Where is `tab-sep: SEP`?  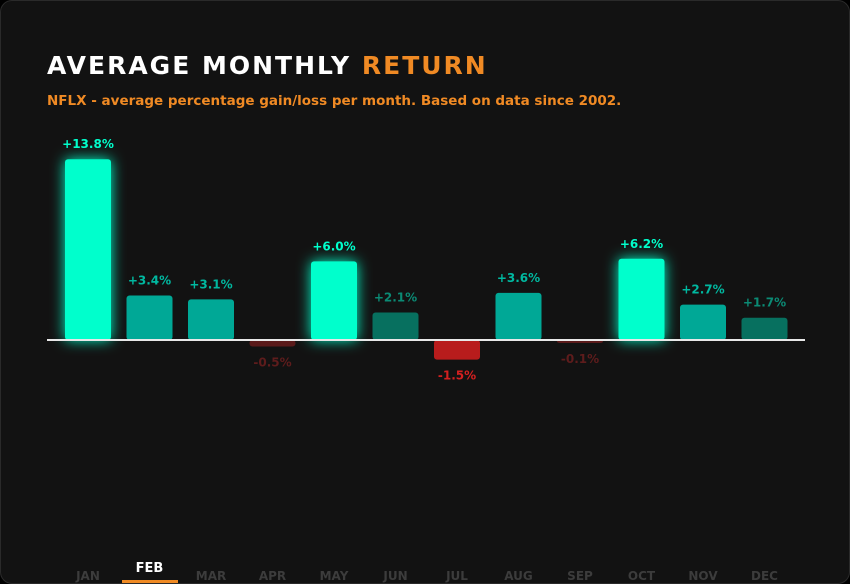
tab-sep: SEP is located at coordinates (580, 576).